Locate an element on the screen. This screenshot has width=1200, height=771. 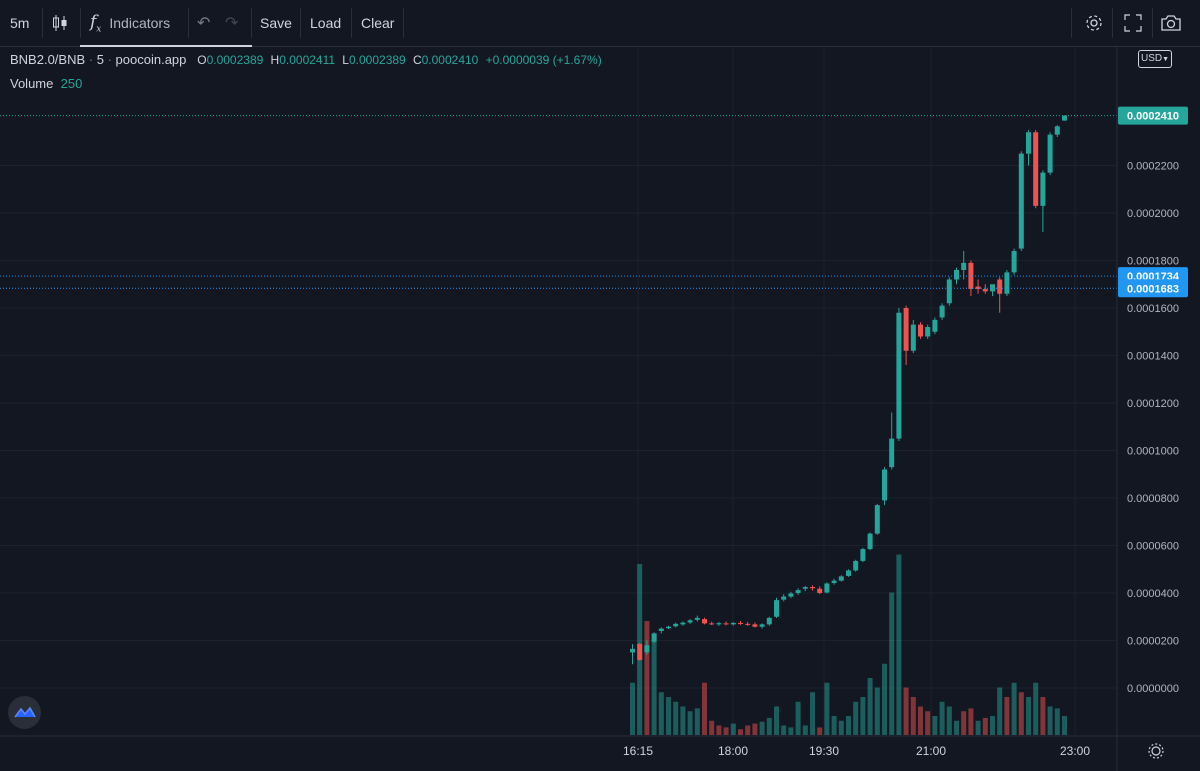
price-tick-label: 0.0001000 is located at coordinates (1153, 452).